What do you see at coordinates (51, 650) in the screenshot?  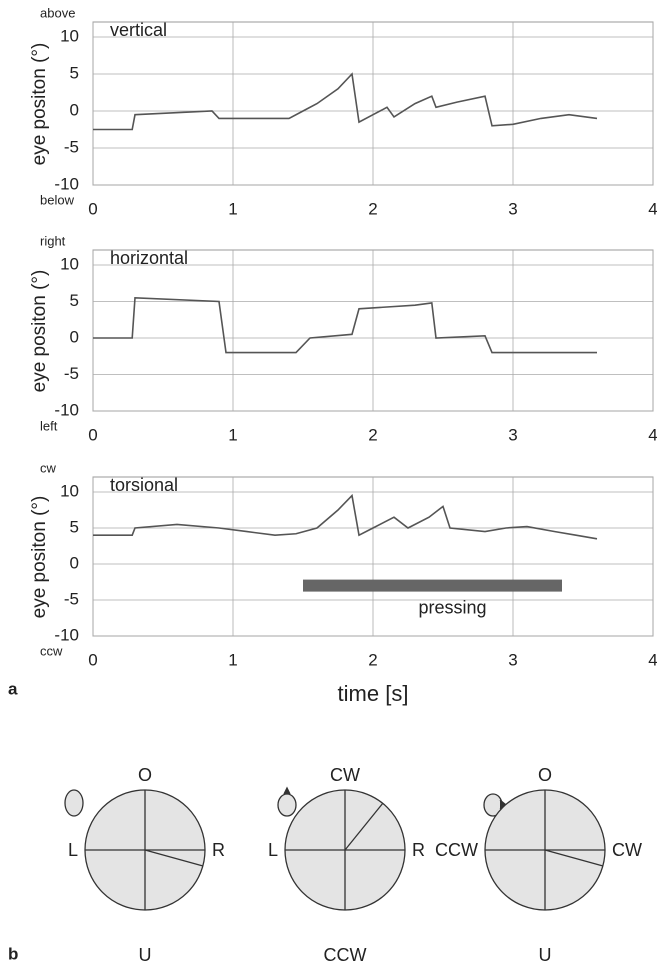 I see `annotation: ccw` at bounding box center [51, 650].